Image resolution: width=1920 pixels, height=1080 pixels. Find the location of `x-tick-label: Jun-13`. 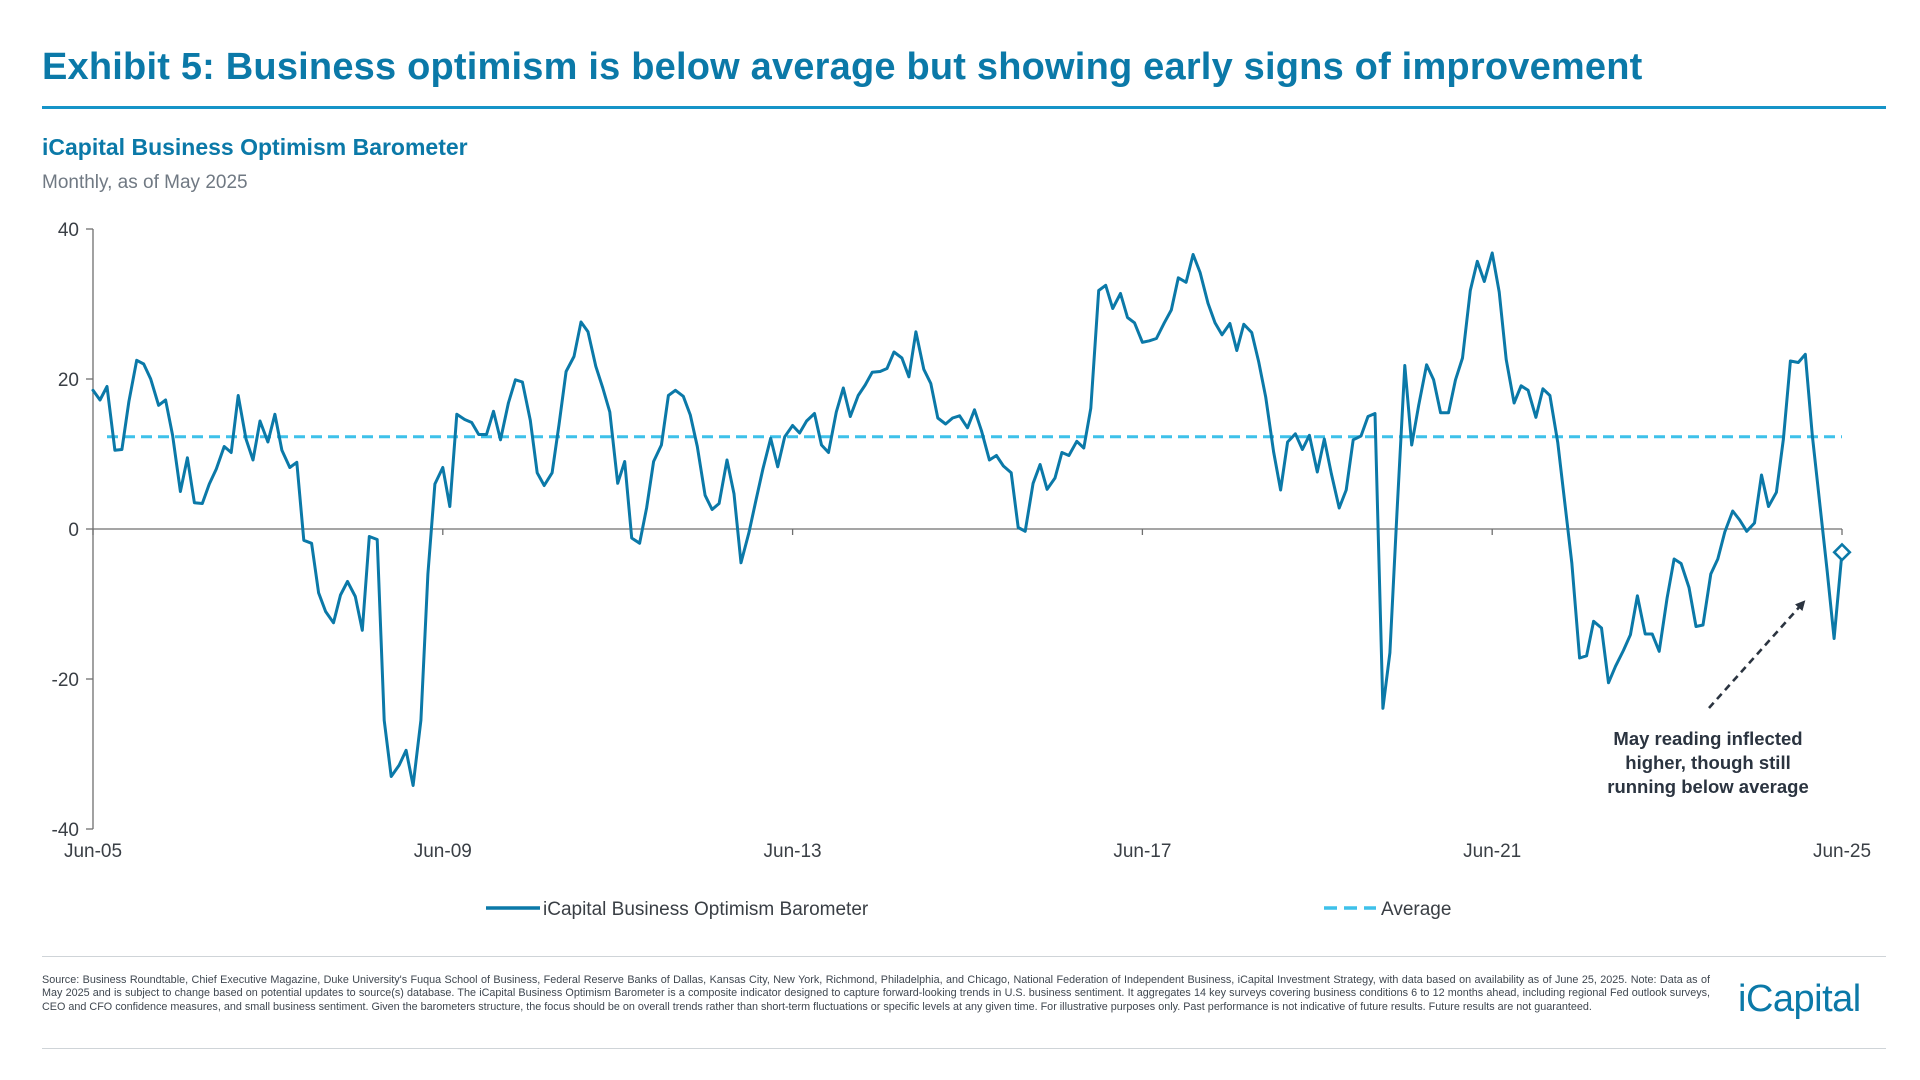

x-tick-label: Jun-13 is located at coordinates (793, 851).